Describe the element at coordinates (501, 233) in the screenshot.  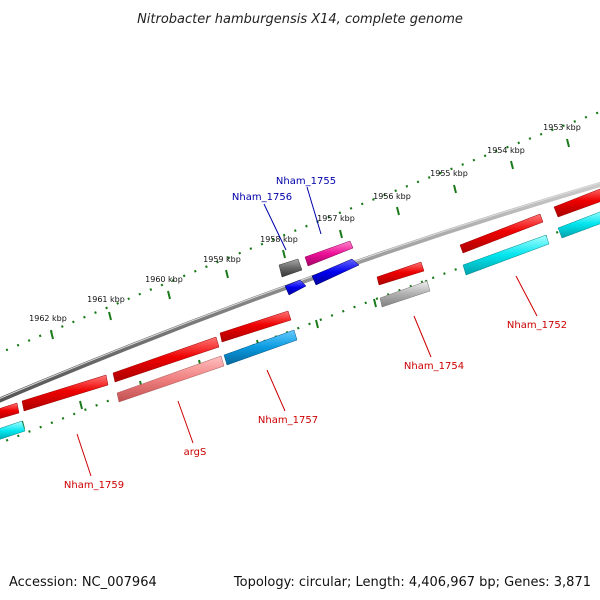
I see `gene-arrow-nham1752` at that location.